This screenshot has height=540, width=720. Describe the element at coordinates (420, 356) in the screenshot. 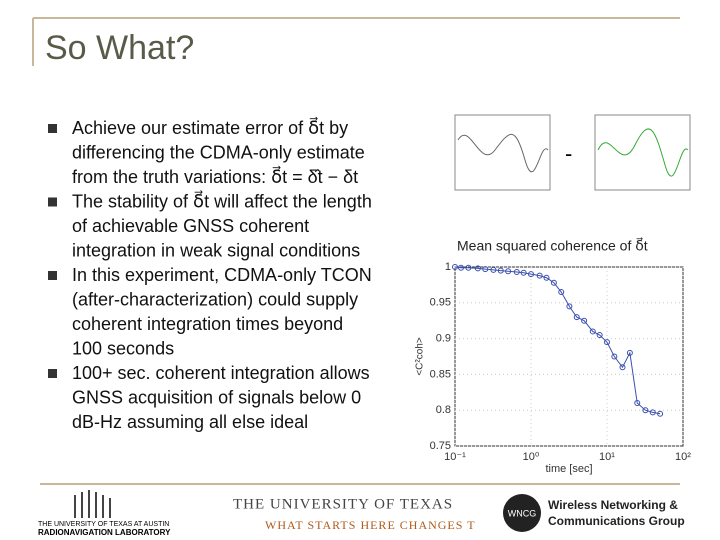

I see `y-axis-label: <C²coh>` at that location.